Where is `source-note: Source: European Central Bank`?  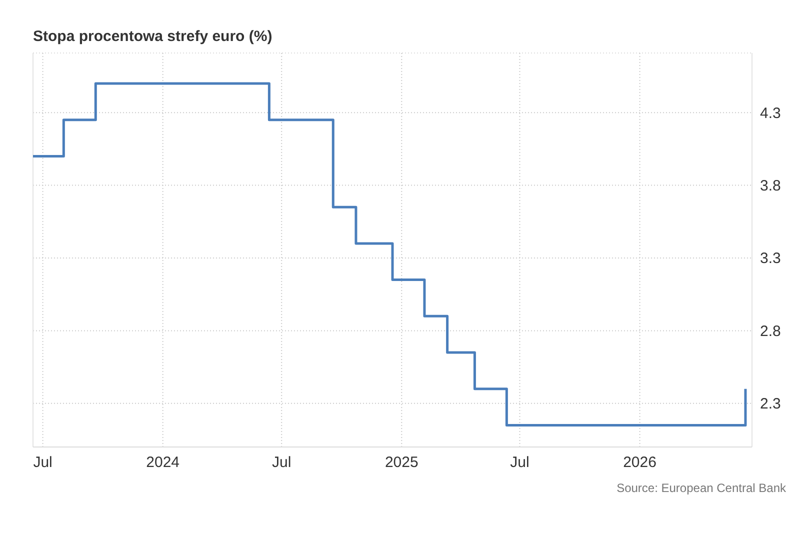
source-note: Source: European Central Bank is located at coordinates (701, 488).